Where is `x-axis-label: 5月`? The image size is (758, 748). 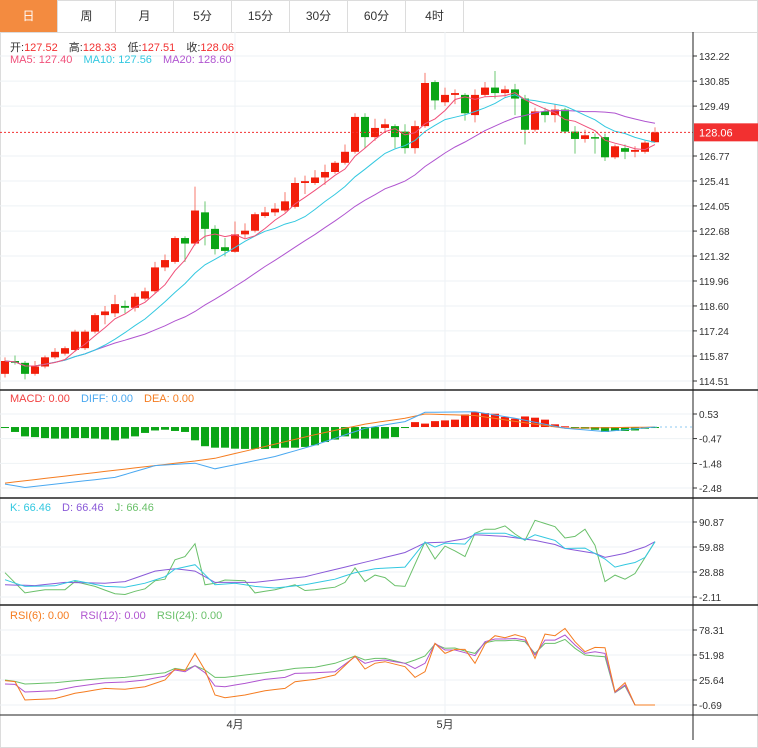 x-axis-label: 5月 is located at coordinates (444, 725).